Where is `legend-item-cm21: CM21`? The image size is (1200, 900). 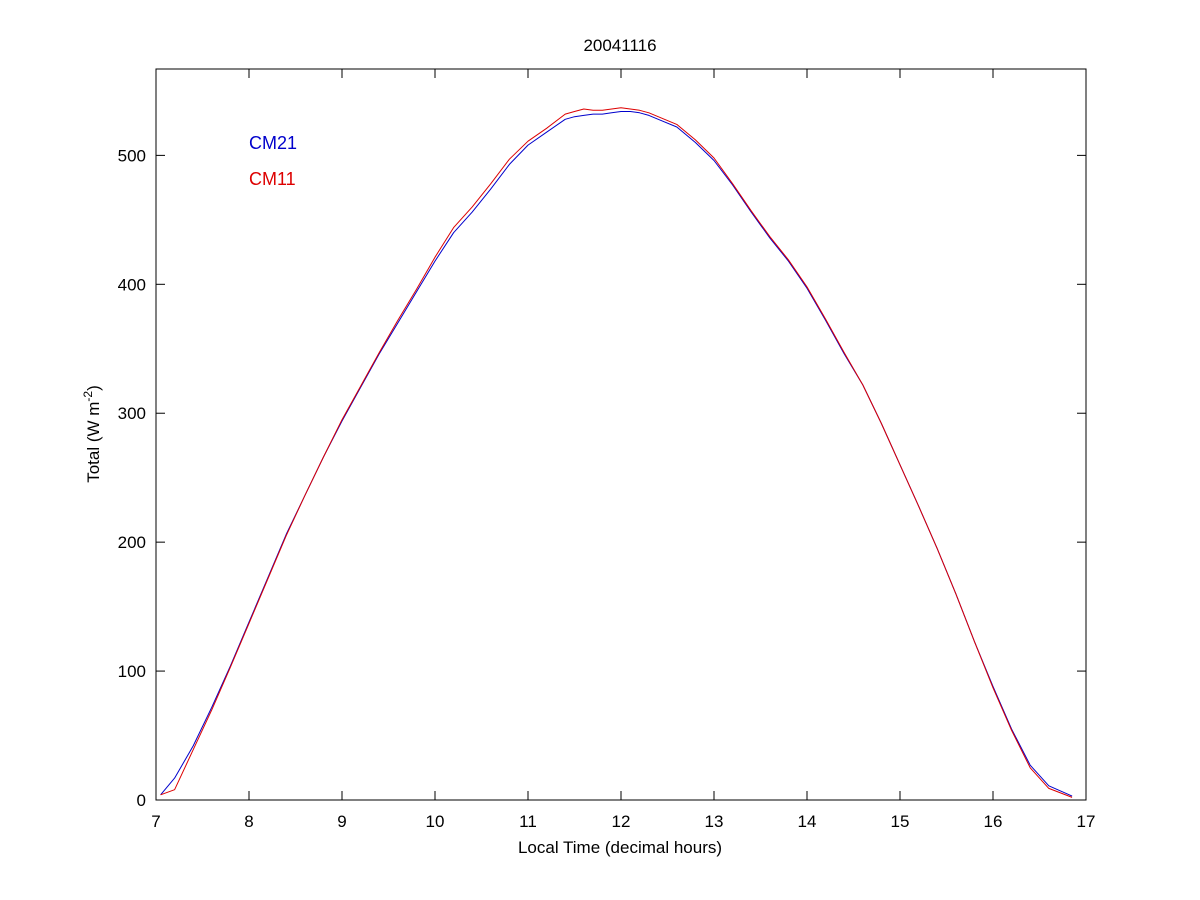 legend-item-cm21: CM21 is located at coordinates (273, 143).